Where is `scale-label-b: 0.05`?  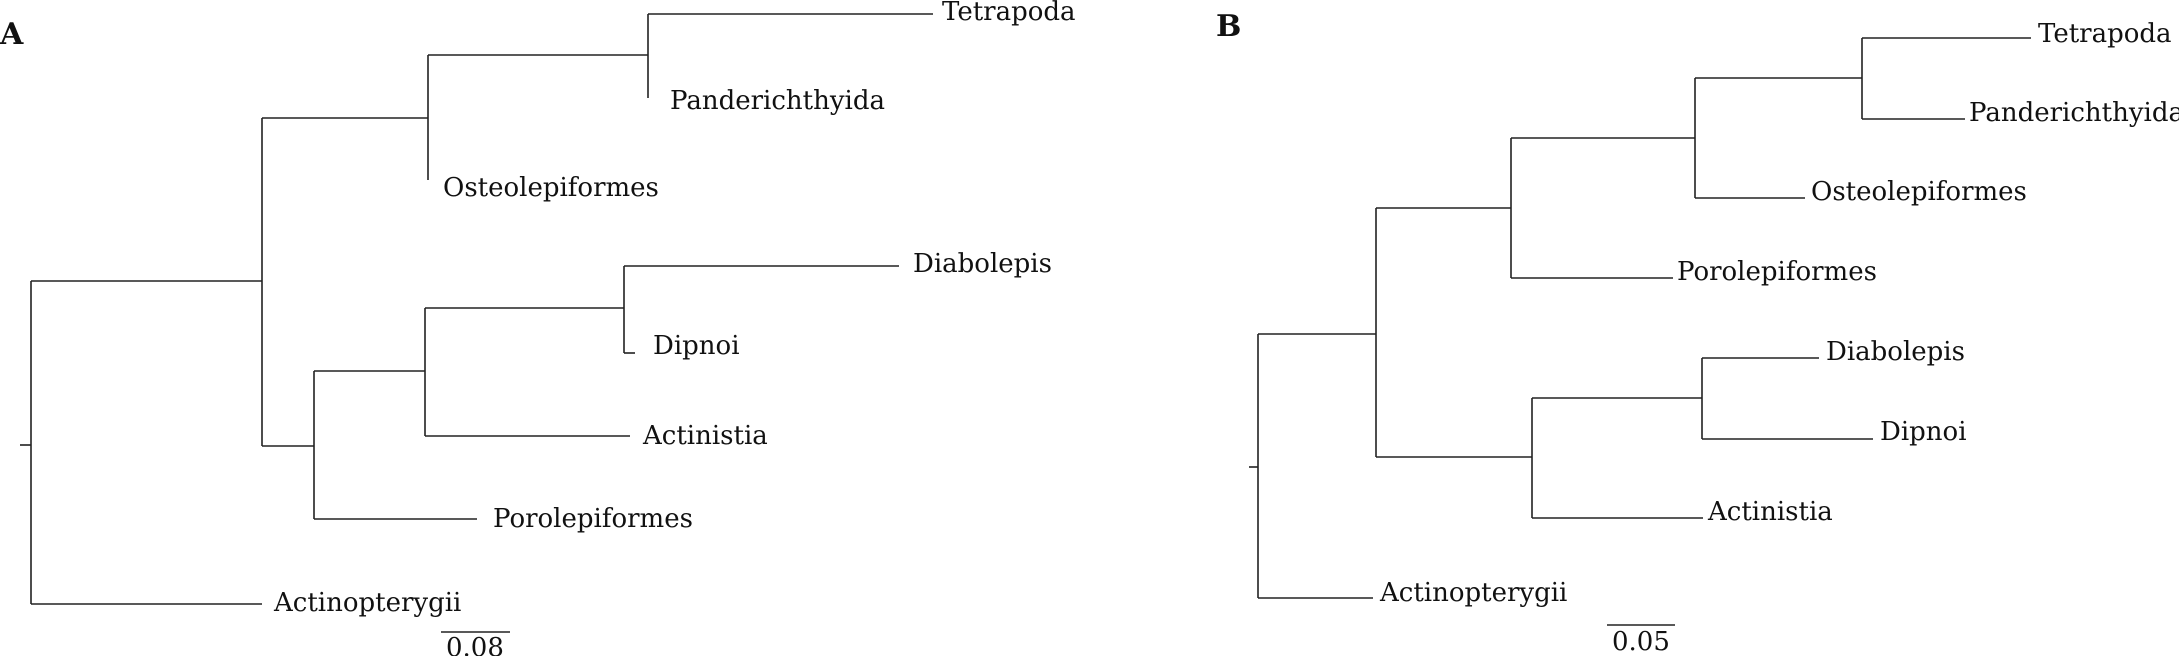
scale-label-b: 0.05 is located at coordinates (1641, 641).